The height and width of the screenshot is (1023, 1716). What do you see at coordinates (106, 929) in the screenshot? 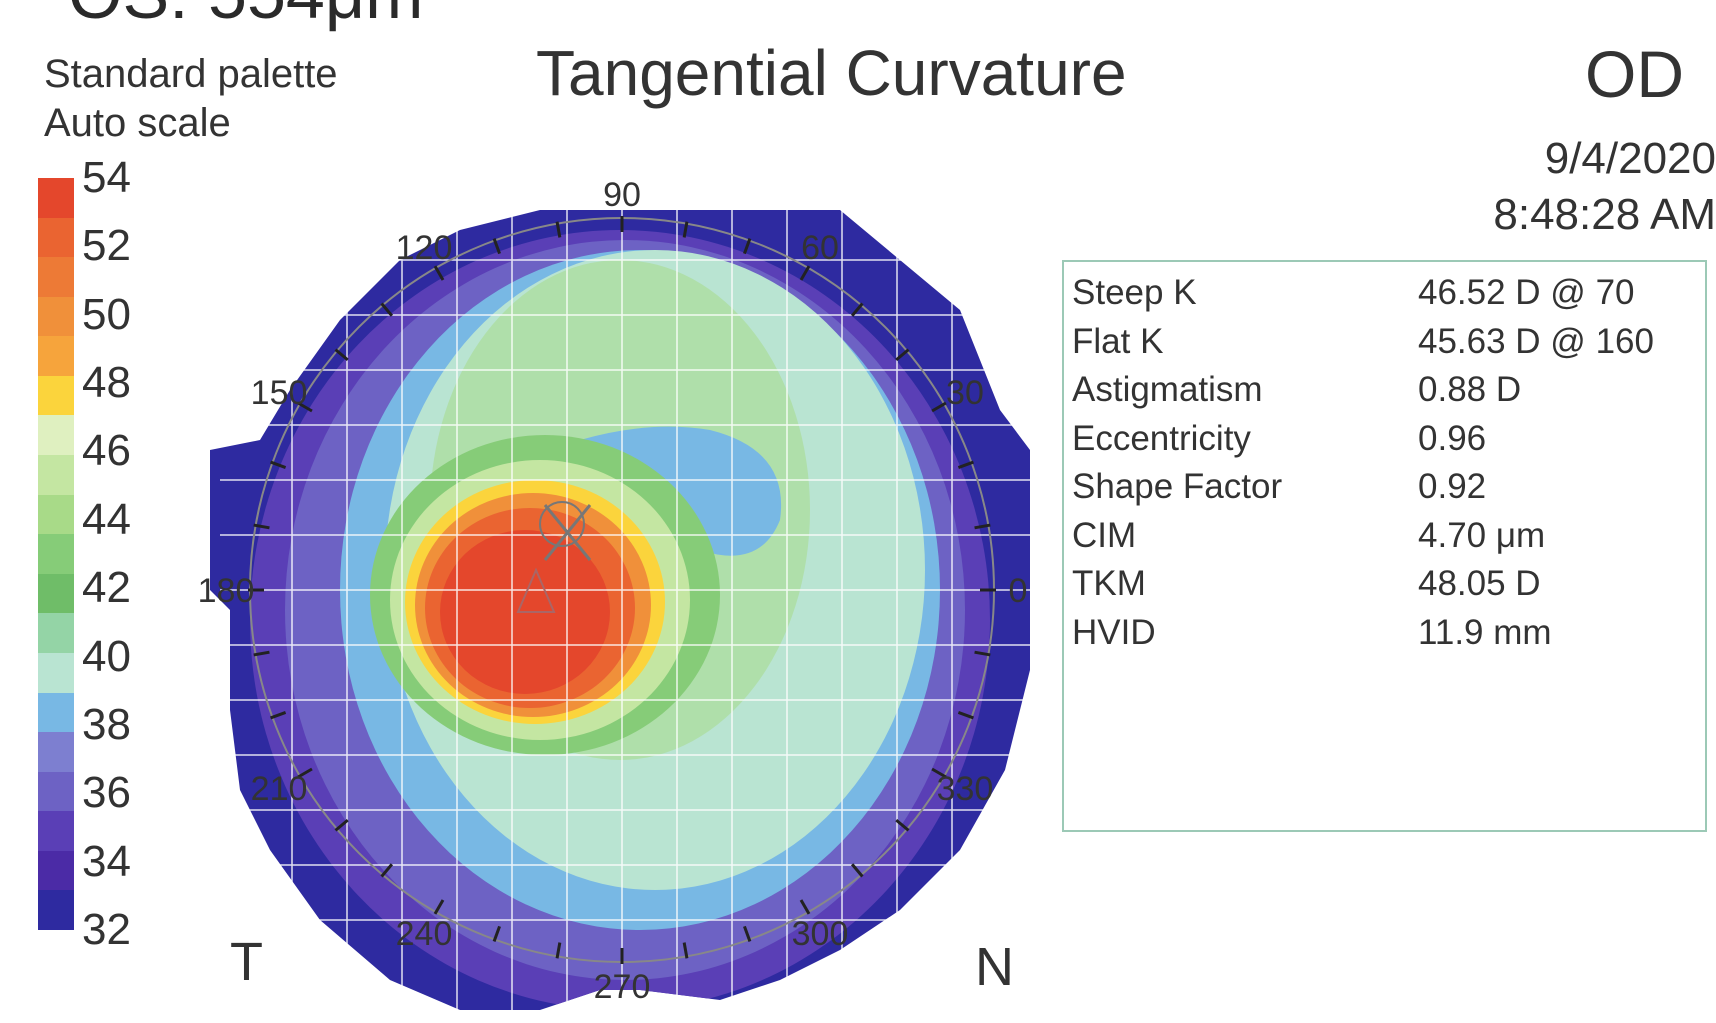
I see `legend-label: 32` at bounding box center [106, 929].